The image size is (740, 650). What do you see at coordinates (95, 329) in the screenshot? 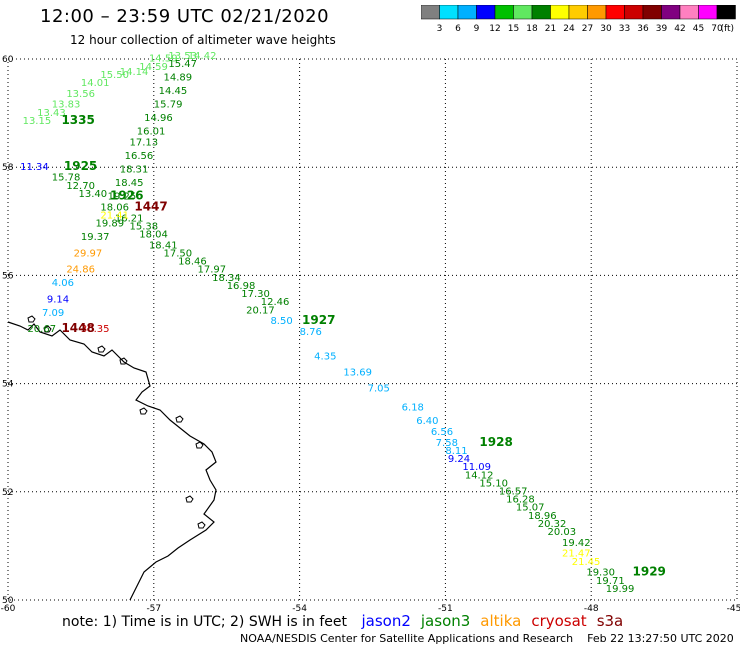
I see `wave-height-label: 30.35` at bounding box center [95, 329].